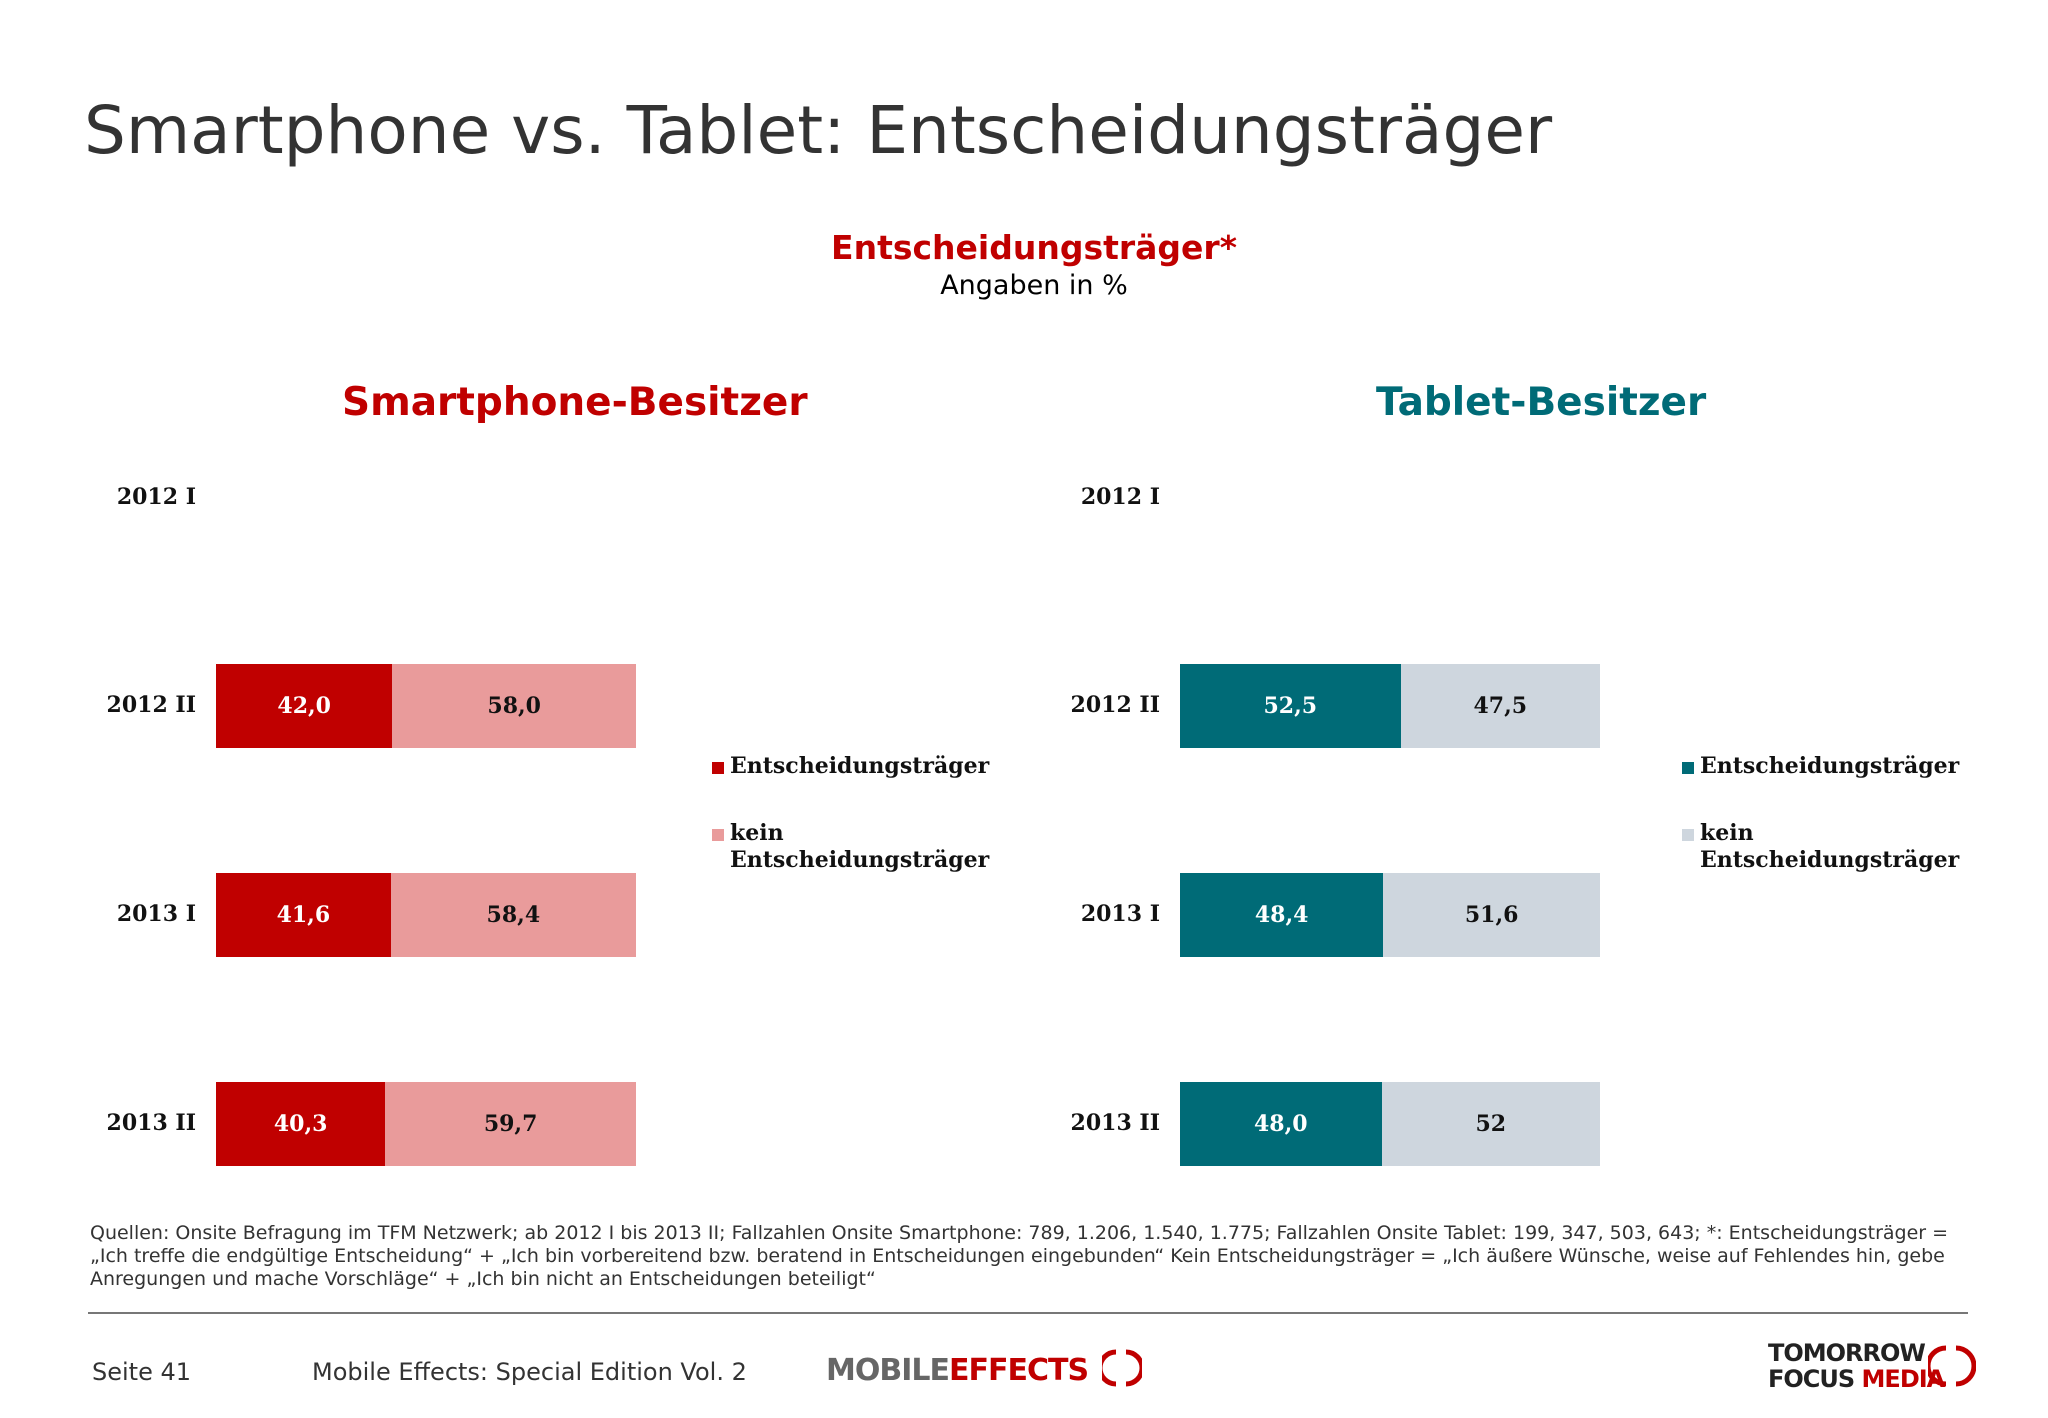 This screenshot has height=1418, width=2048. What do you see at coordinates (1115, 705) in the screenshot?
I see `tablet-category-label: 2012 II` at bounding box center [1115, 705].